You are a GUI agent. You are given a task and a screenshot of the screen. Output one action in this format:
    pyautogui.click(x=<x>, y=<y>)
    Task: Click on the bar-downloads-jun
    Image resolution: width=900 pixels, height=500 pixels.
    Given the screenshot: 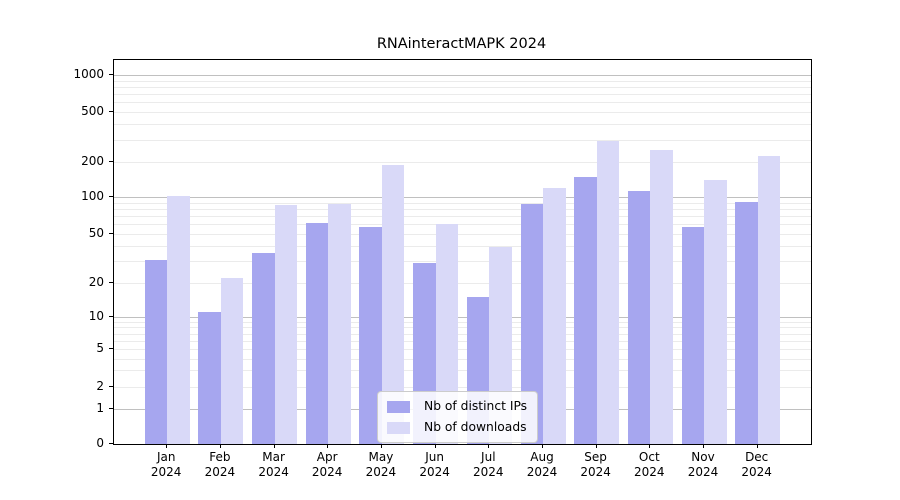 What is the action you would take?
    pyautogui.click(x=447, y=334)
    